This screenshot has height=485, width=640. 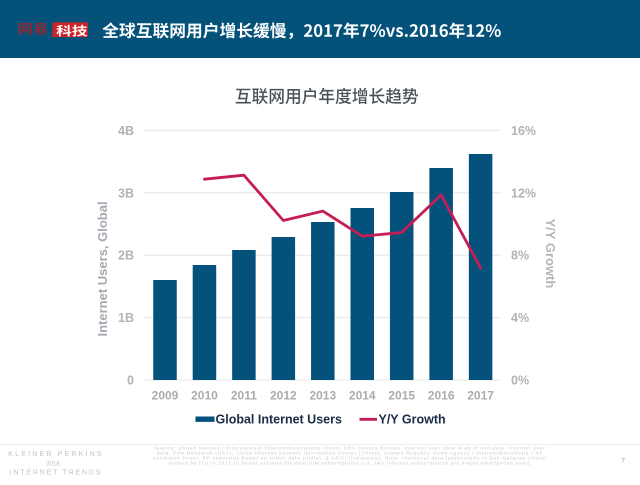 I want to click on svg-text: 2009, so click(x=165, y=396).